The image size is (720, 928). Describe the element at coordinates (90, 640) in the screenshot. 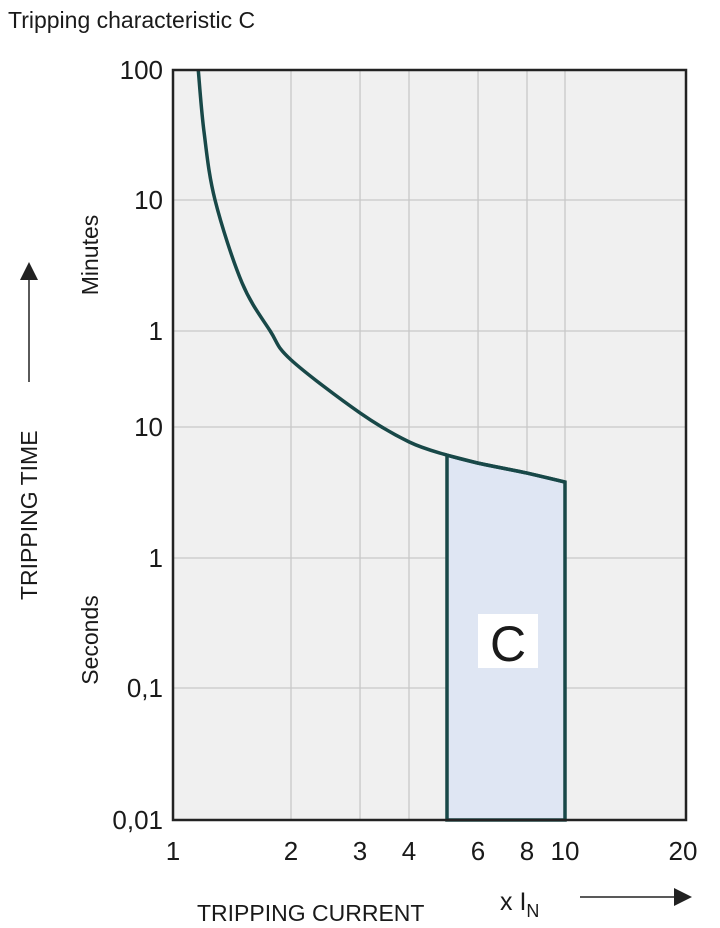

I see `y-label-seconds: Seconds` at that location.